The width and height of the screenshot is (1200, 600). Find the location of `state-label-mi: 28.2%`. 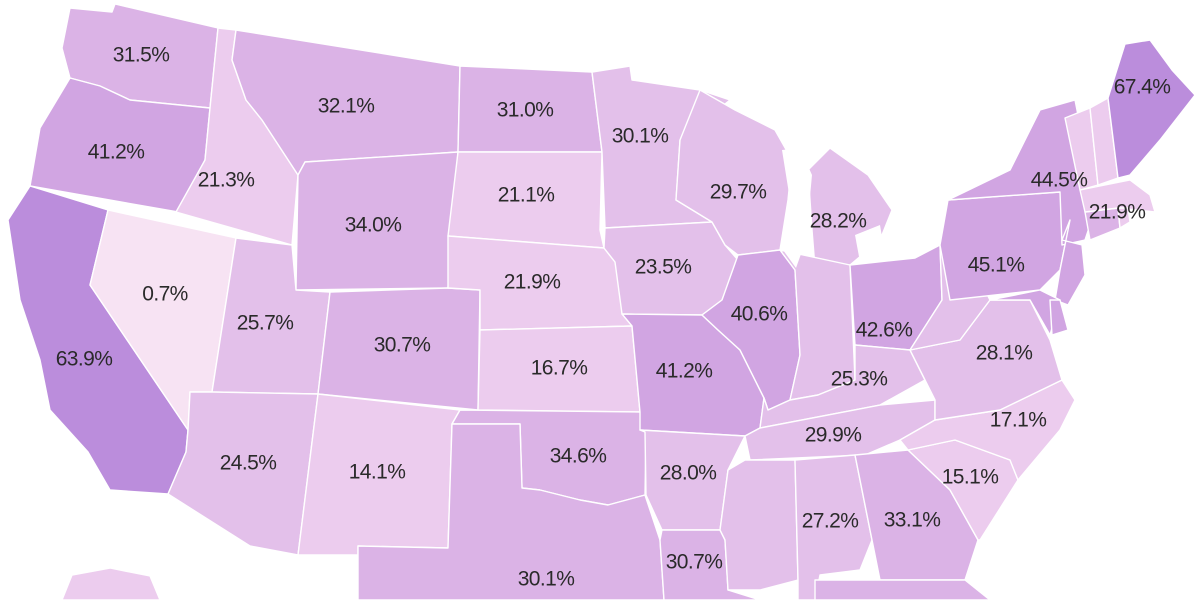

state-label-mi: 28.2% is located at coordinates (838, 221).